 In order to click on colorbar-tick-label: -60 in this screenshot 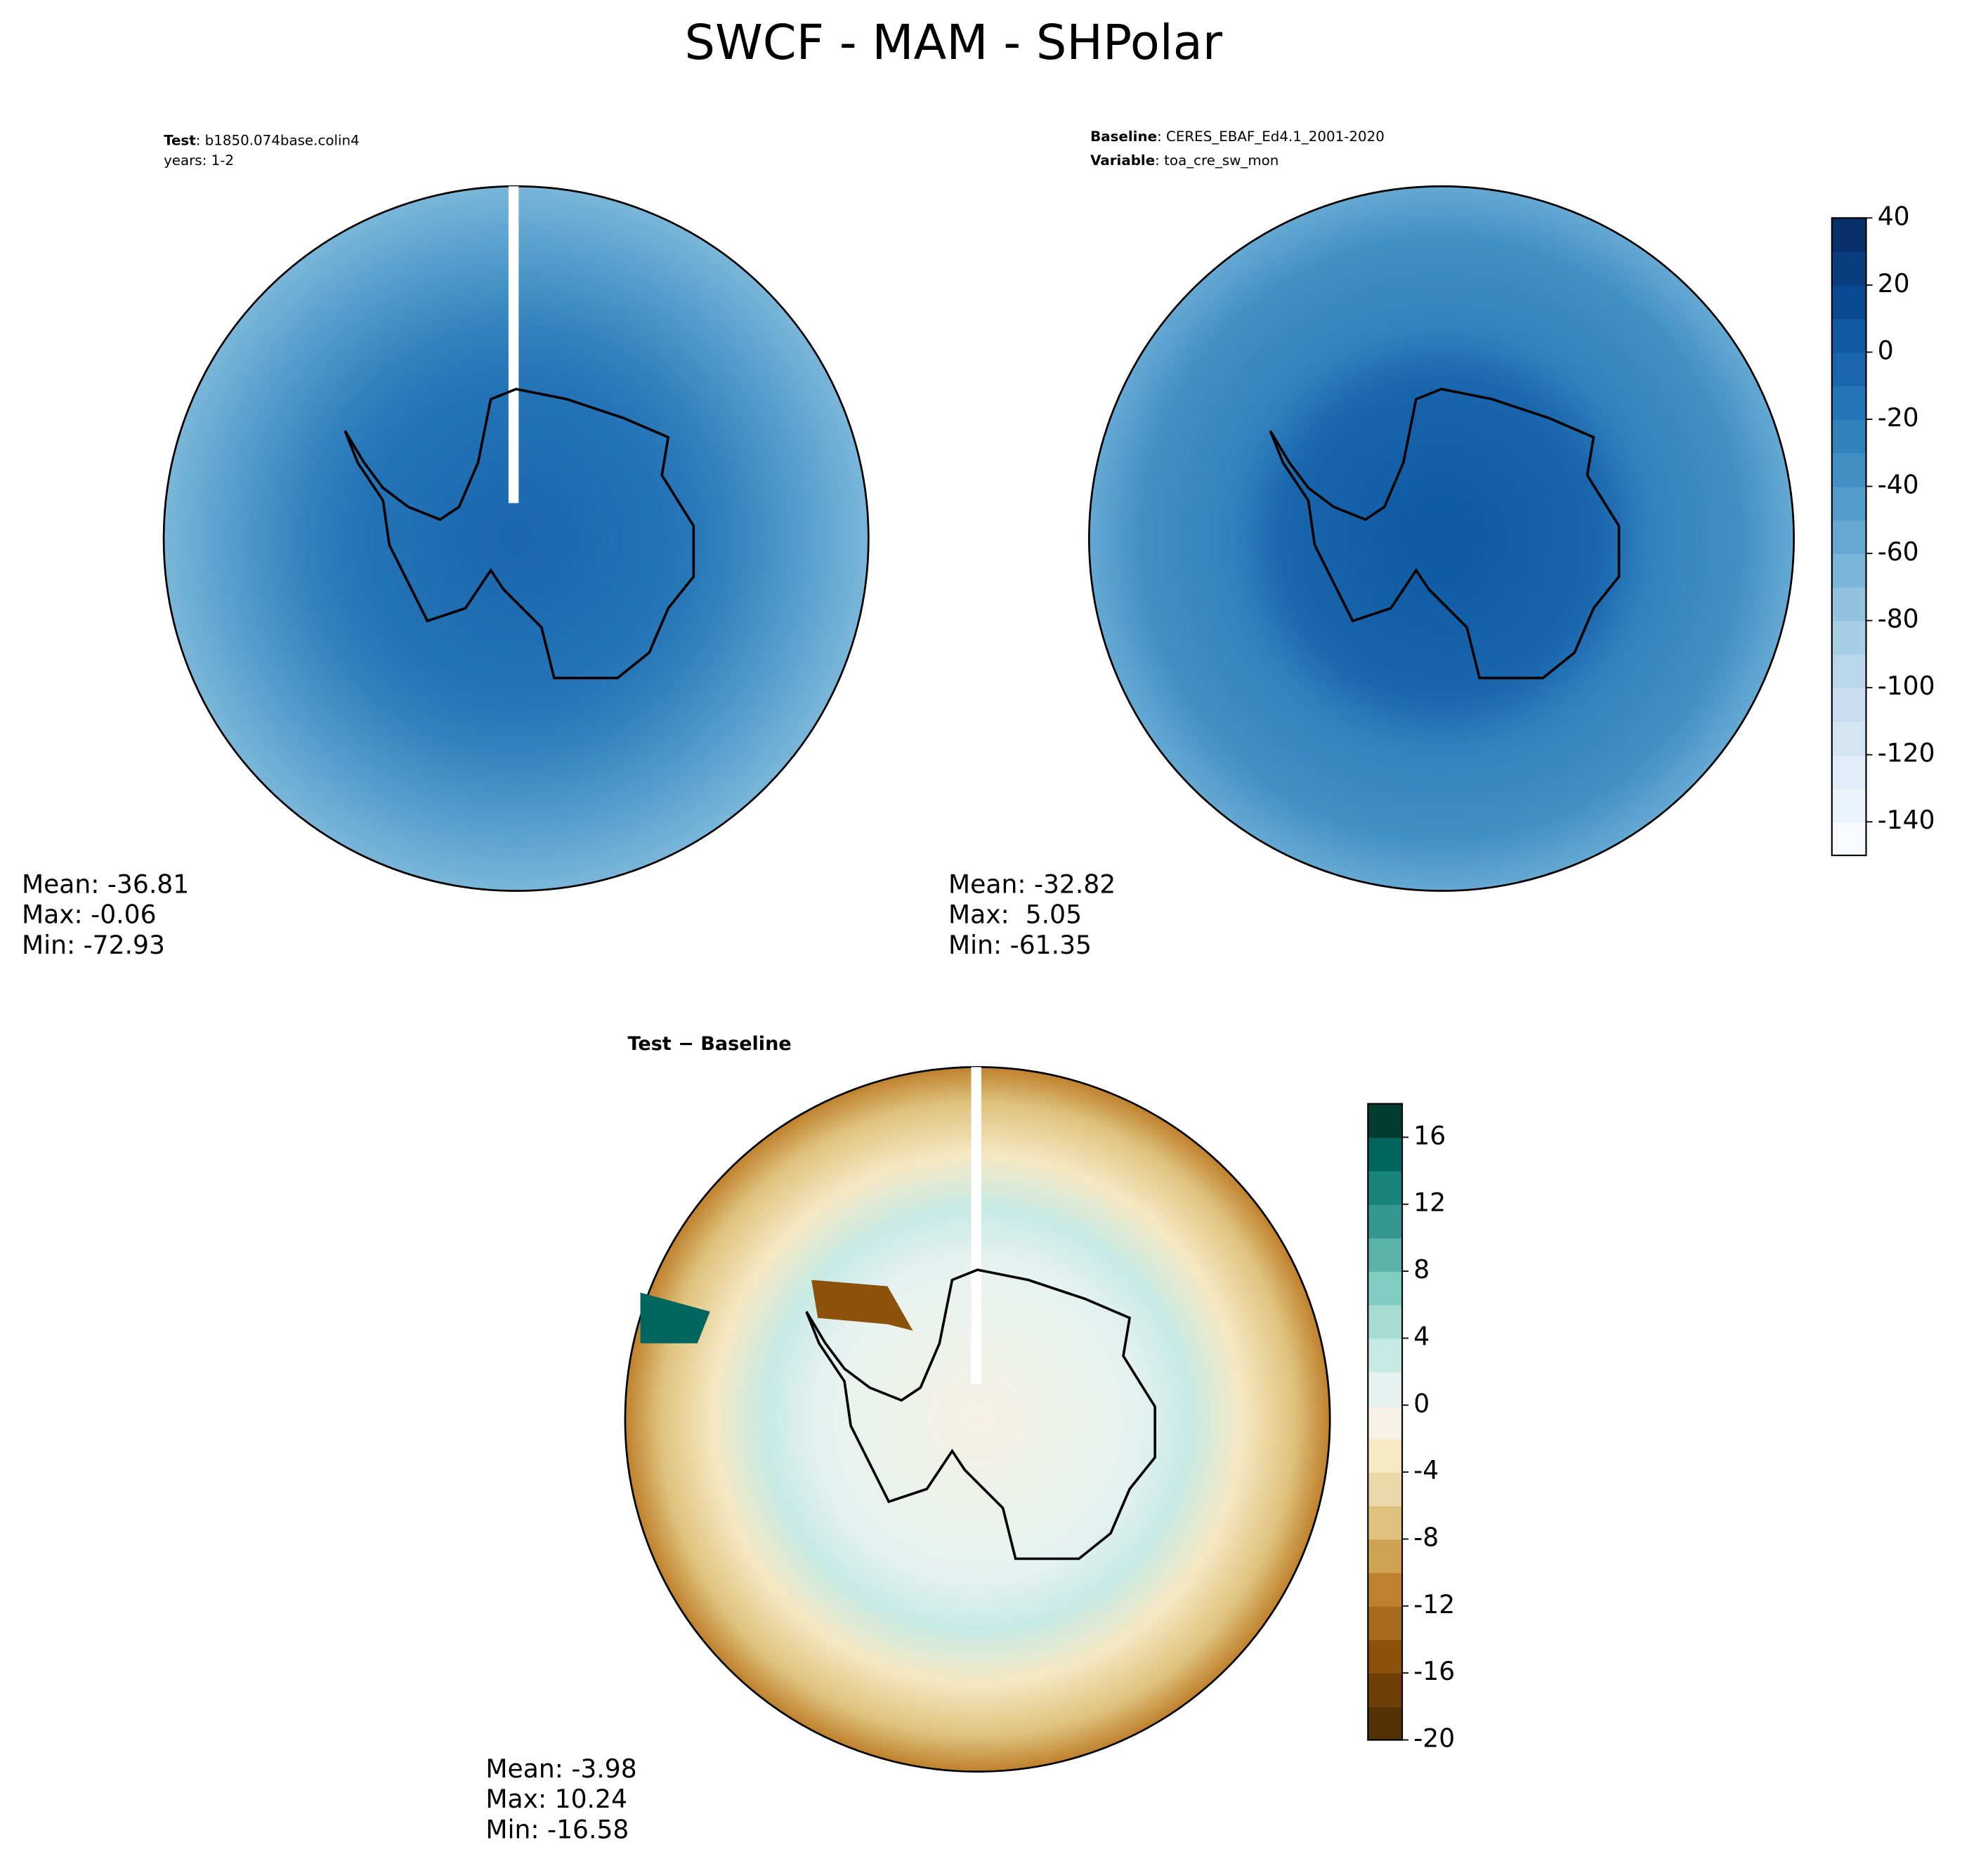, I will do `click(1898, 552)`.